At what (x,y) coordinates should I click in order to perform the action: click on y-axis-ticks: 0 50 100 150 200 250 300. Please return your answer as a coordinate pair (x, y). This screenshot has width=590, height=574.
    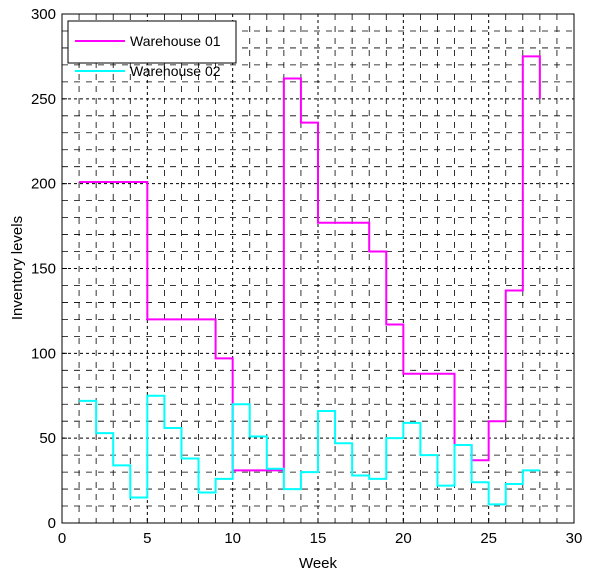
    Looking at the image, I should click on (49, 269).